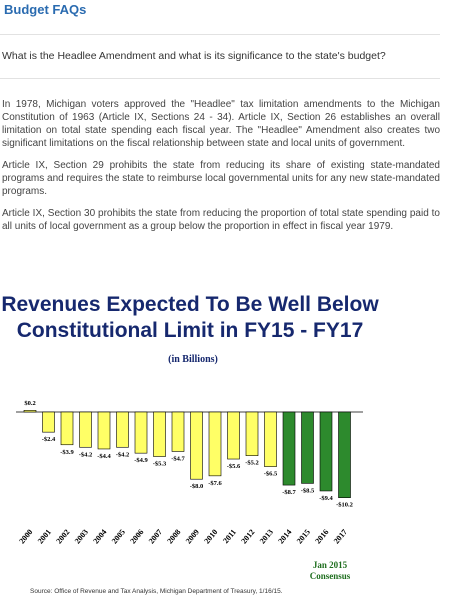 The image size is (450, 601). Describe the element at coordinates (210, 537) in the screenshot. I see `x-tick-label: 2010` at that location.